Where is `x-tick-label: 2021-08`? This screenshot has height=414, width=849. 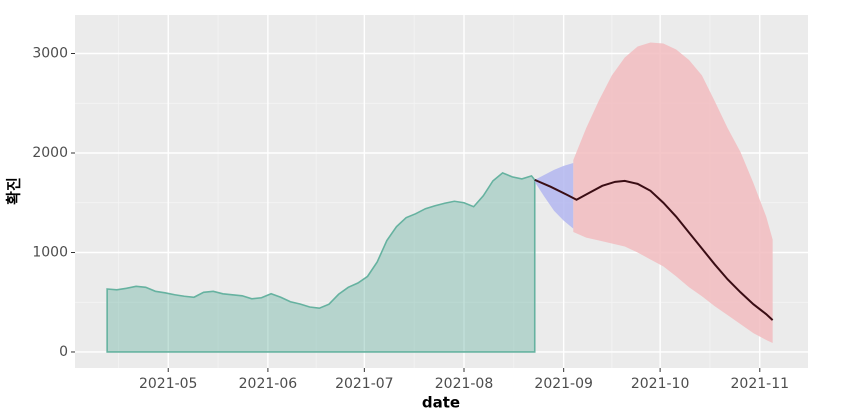 x-tick-label: 2021-08 is located at coordinates (464, 384).